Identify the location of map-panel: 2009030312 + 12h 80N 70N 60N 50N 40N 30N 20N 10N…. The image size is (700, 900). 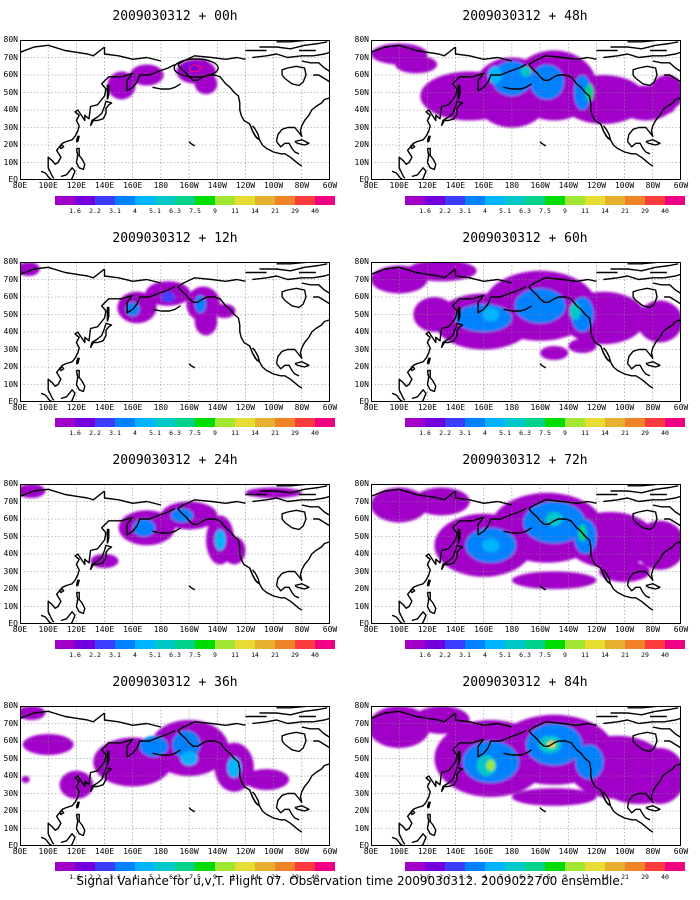
(175, 333).